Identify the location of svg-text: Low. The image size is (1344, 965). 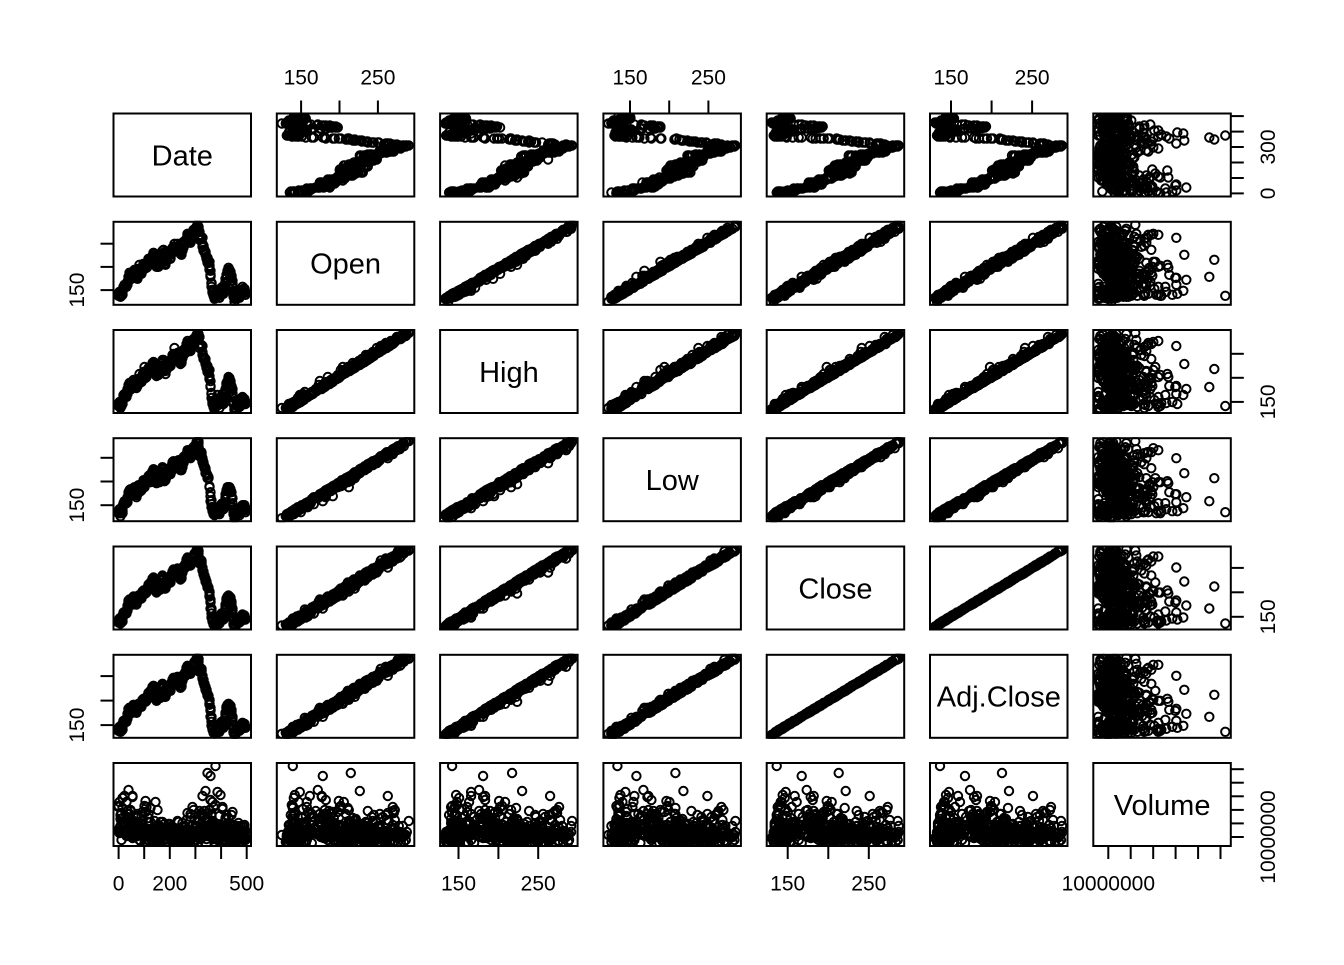
(673, 481).